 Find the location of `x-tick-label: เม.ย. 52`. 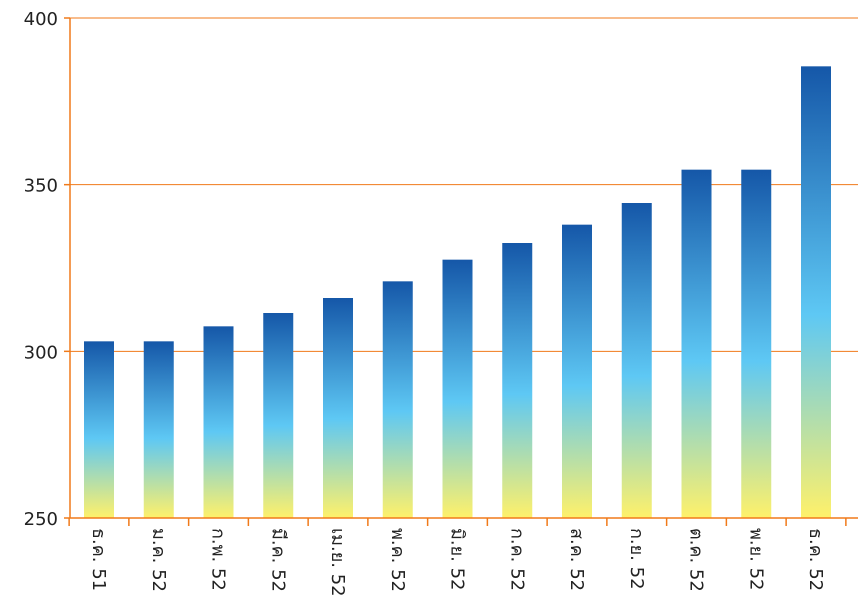

x-tick-label: เม.ย. 52 is located at coordinates (337, 562).